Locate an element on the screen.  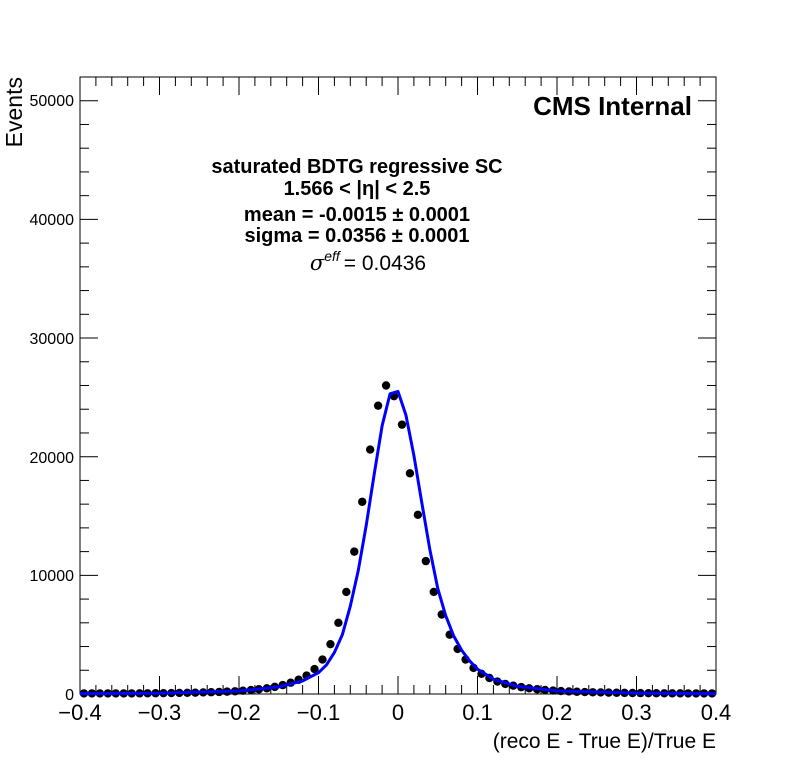
sigma-eff-superscript: eff is located at coordinates (333, 256).